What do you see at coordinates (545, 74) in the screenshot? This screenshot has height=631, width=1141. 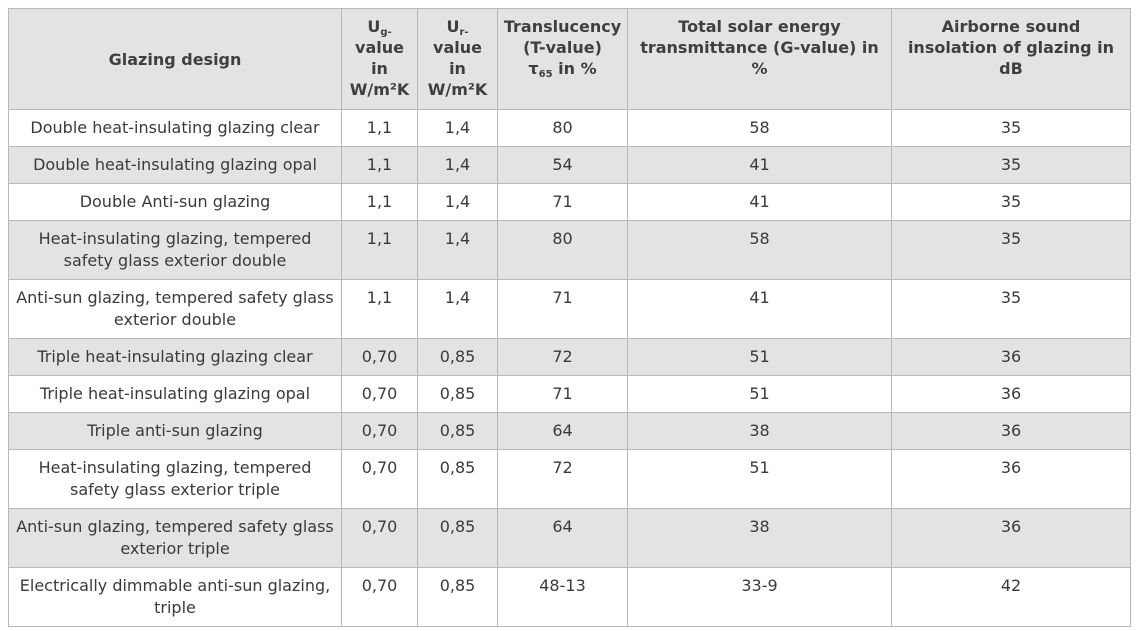 I see `tau-subscript: 65` at bounding box center [545, 74].